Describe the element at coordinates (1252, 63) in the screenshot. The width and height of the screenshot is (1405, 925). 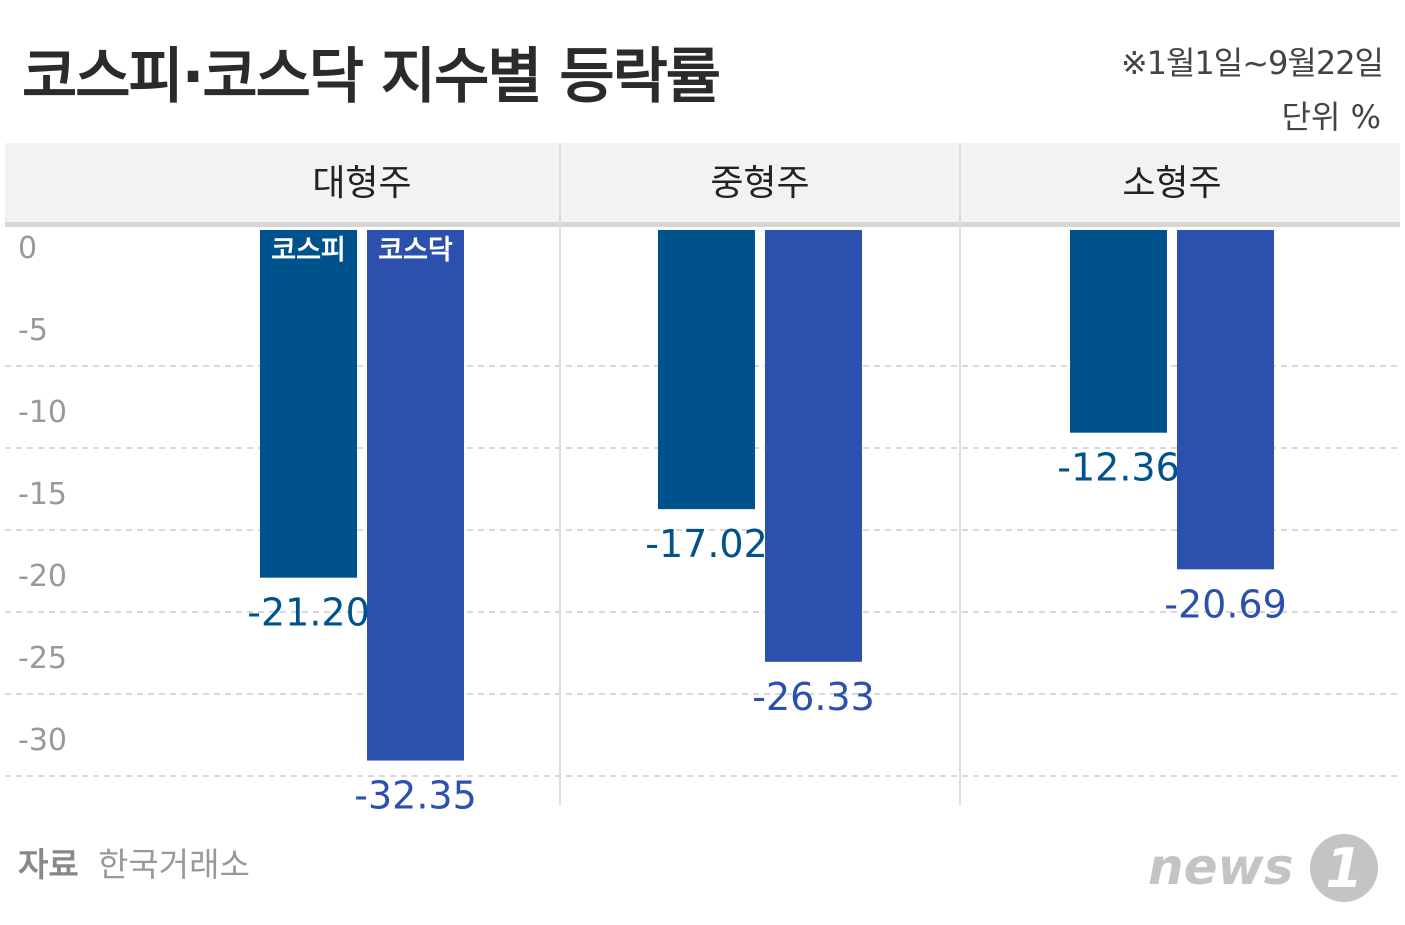
I see `period-note: ※1월1일~9월22일` at that location.